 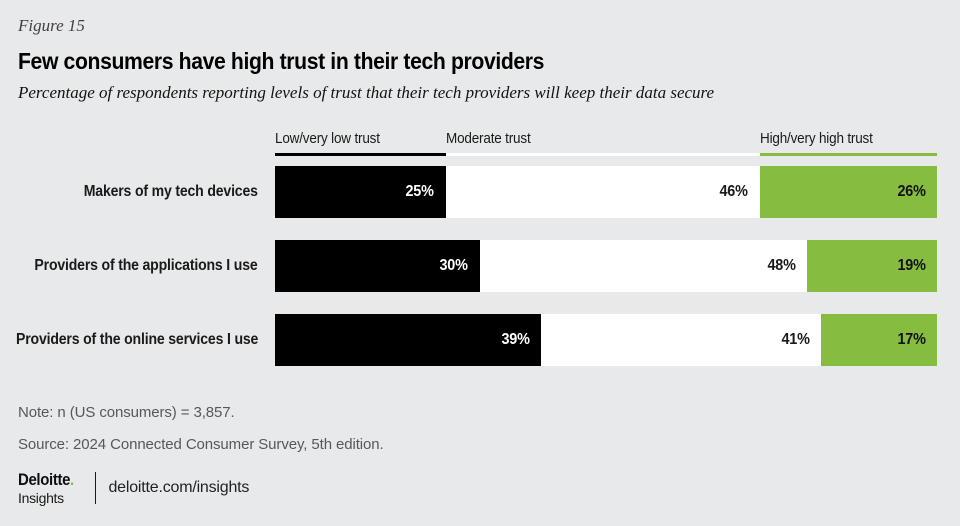 What do you see at coordinates (602, 192) in the screenshot?
I see `bar-segment-moderate: 46%` at bounding box center [602, 192].